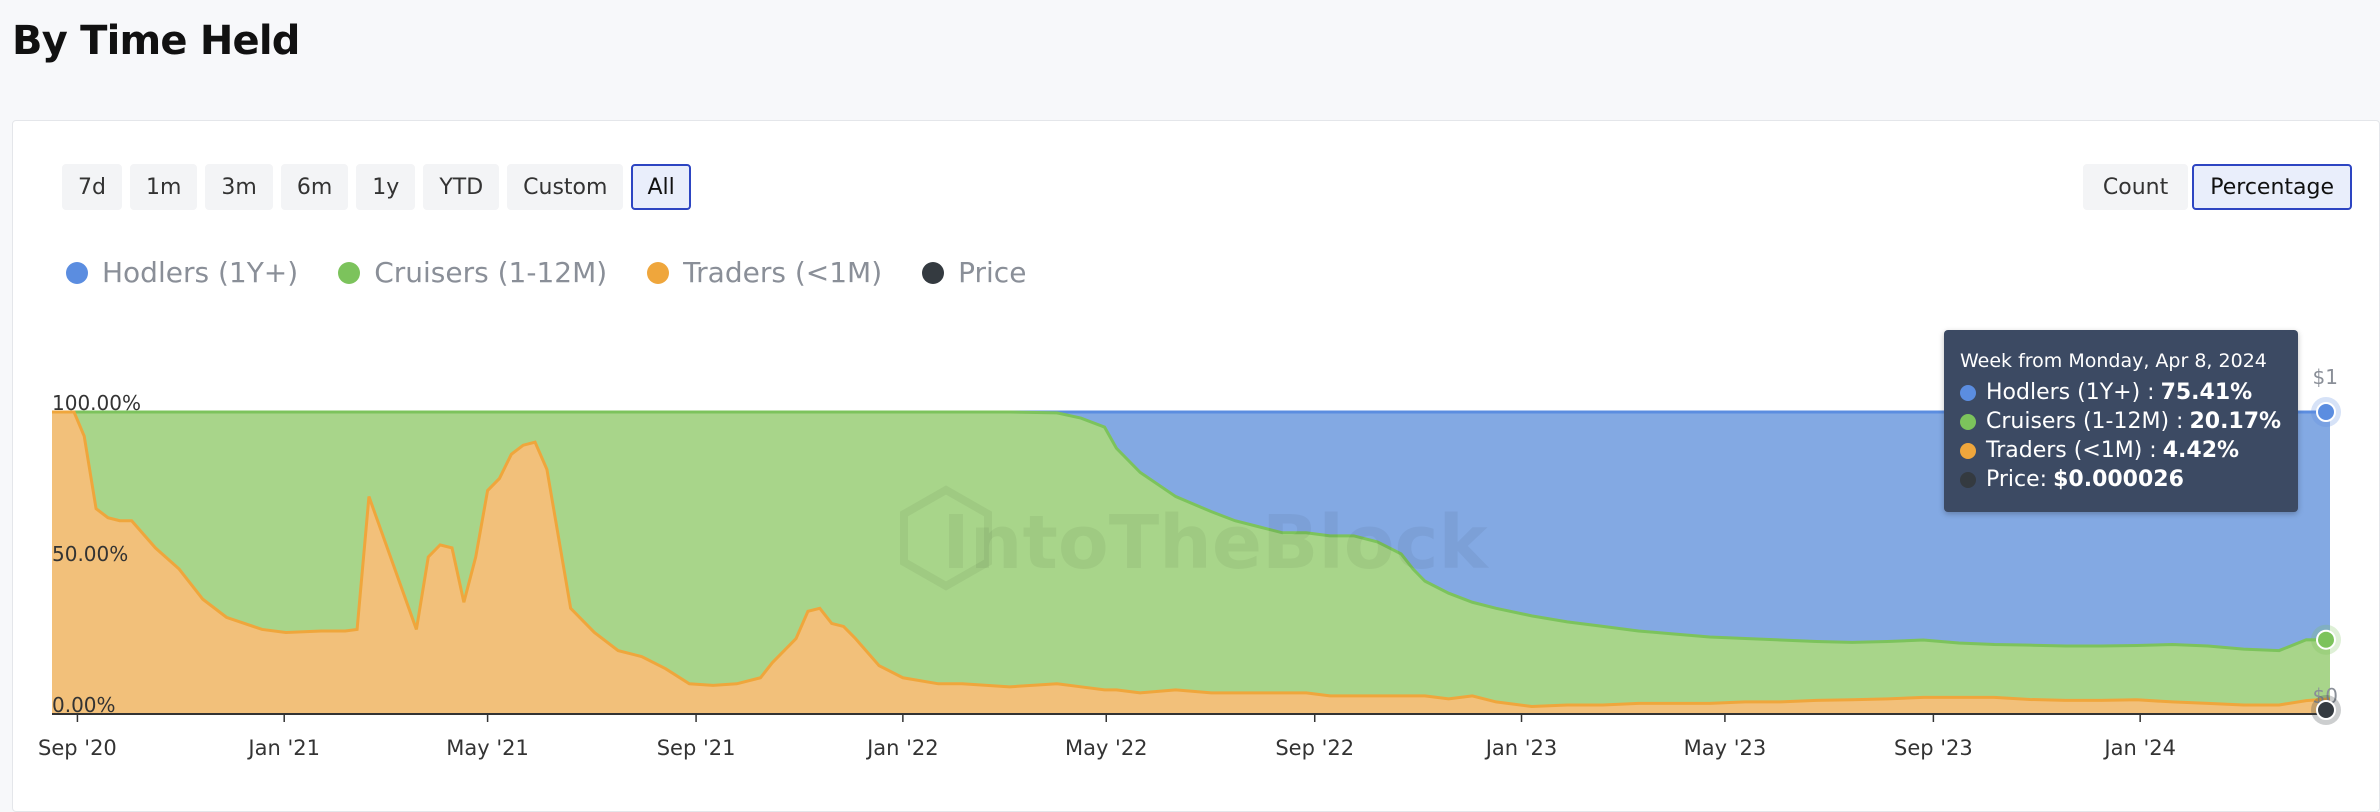 Image resolution: width=2380 pixels, height=812 pixels. What do you see at coordinates (2235, 421) in the screenshot?
I see `tooltip-value: 20.17%` at bounding box center [2235, 421].